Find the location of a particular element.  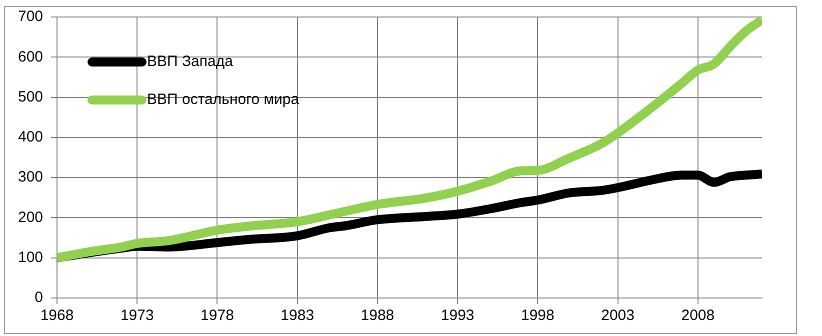

legend-label: ВВП Запада is located at coordinates (190, 61).